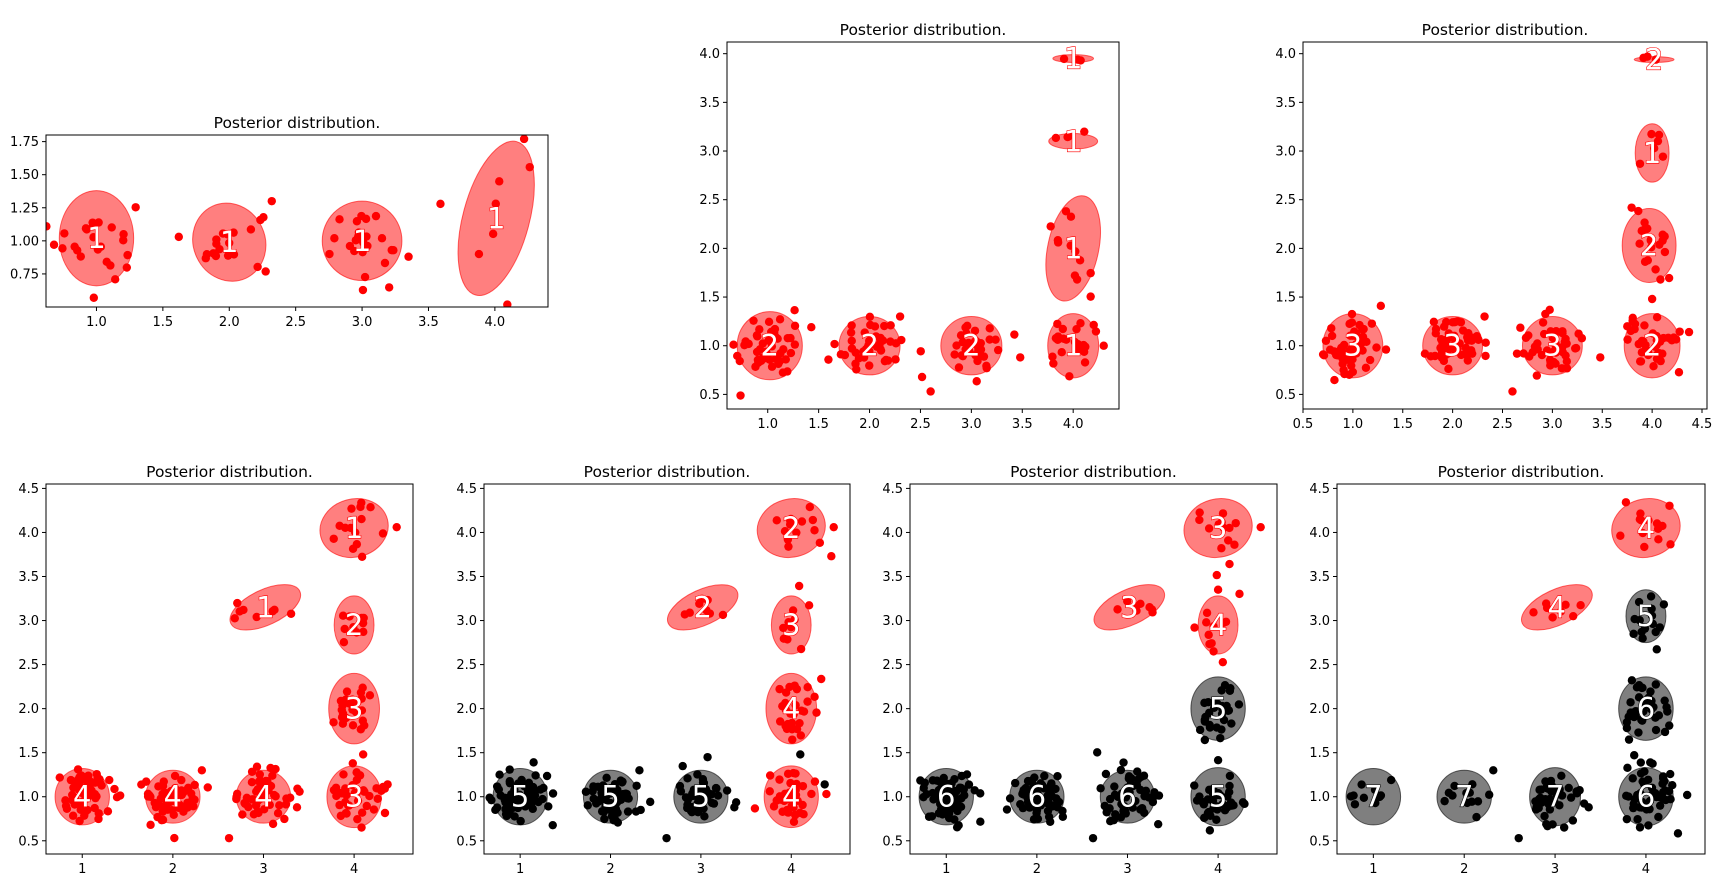 The image size is (1713, 884). I want to click on y-tick-label: 1.5, so click(709, 298).